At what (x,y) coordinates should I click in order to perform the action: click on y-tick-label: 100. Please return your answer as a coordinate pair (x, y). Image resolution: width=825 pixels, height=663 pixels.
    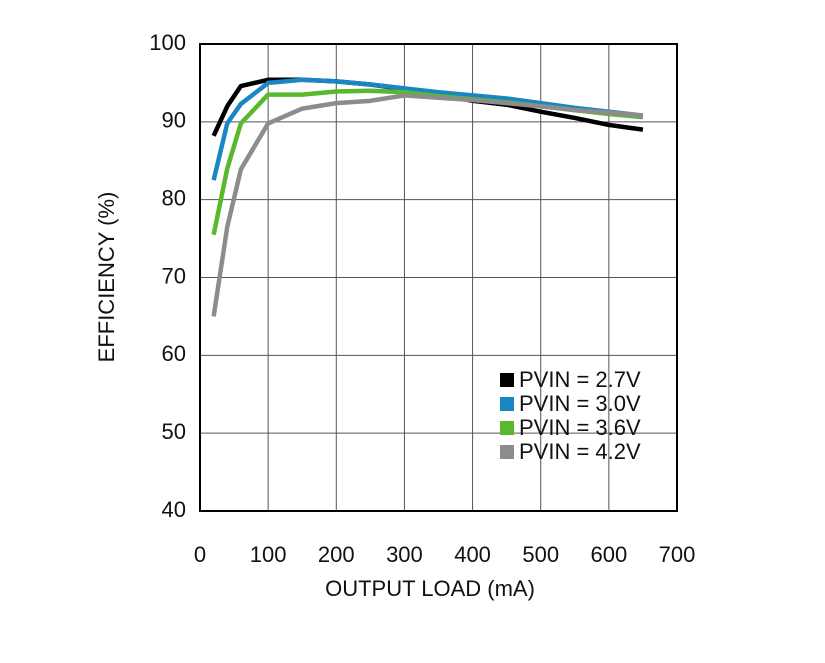
    Looking at the image, I should click on (167, 42).